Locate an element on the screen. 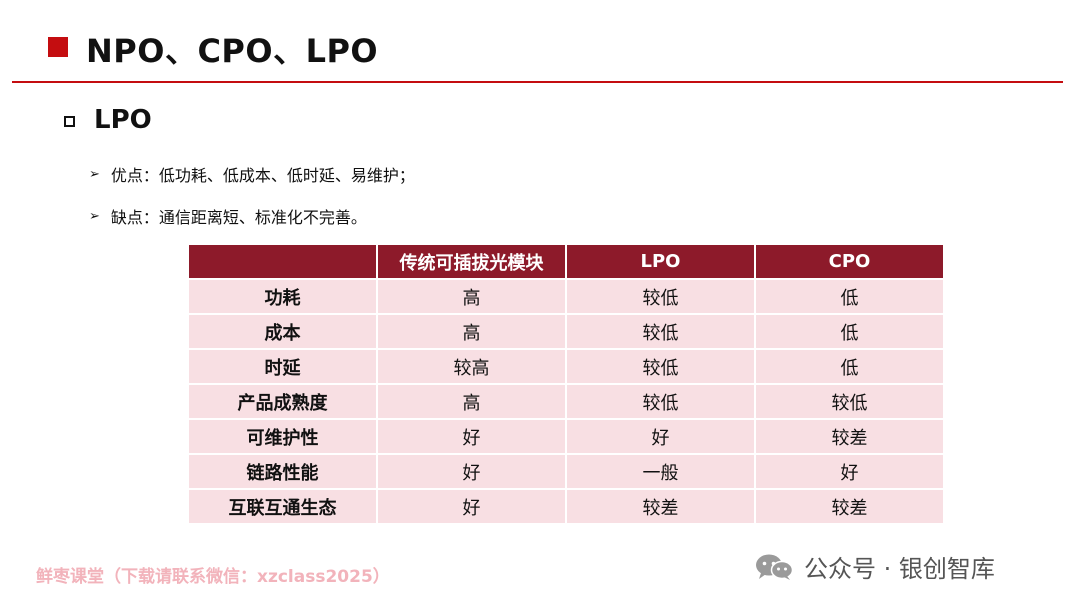 This screenshot has width=1080, height=607. subtitle-box-marker is located at coordinates (69, 121).